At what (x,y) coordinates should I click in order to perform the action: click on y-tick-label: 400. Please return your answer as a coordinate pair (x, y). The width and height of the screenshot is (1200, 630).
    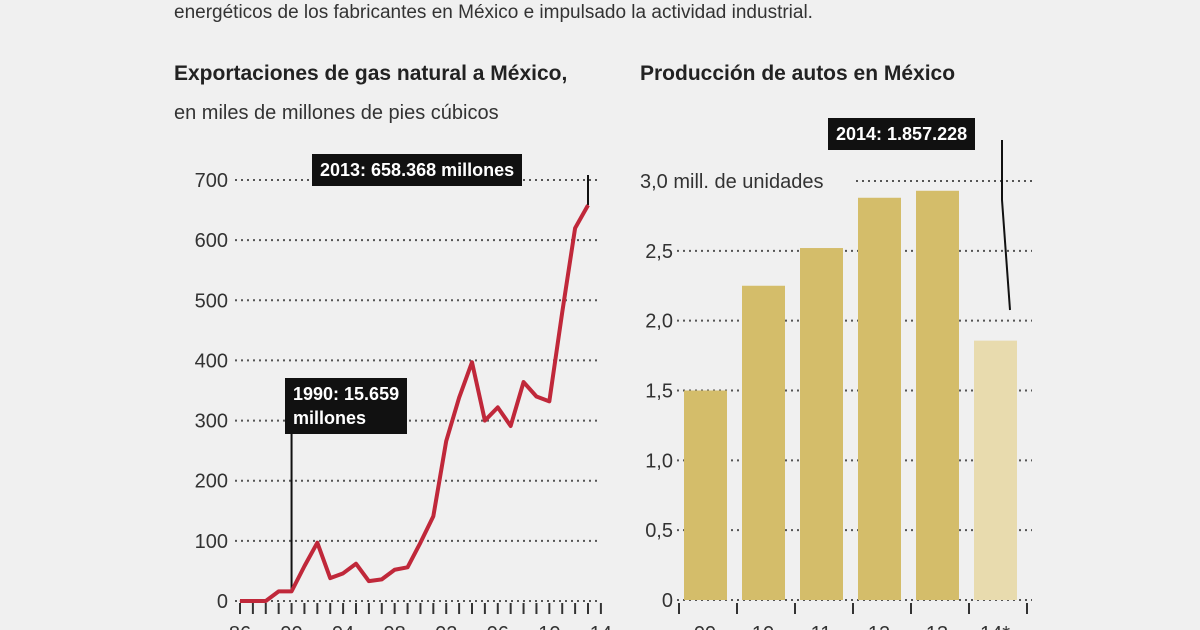
    Looking at the image, I should click on (211, 361).